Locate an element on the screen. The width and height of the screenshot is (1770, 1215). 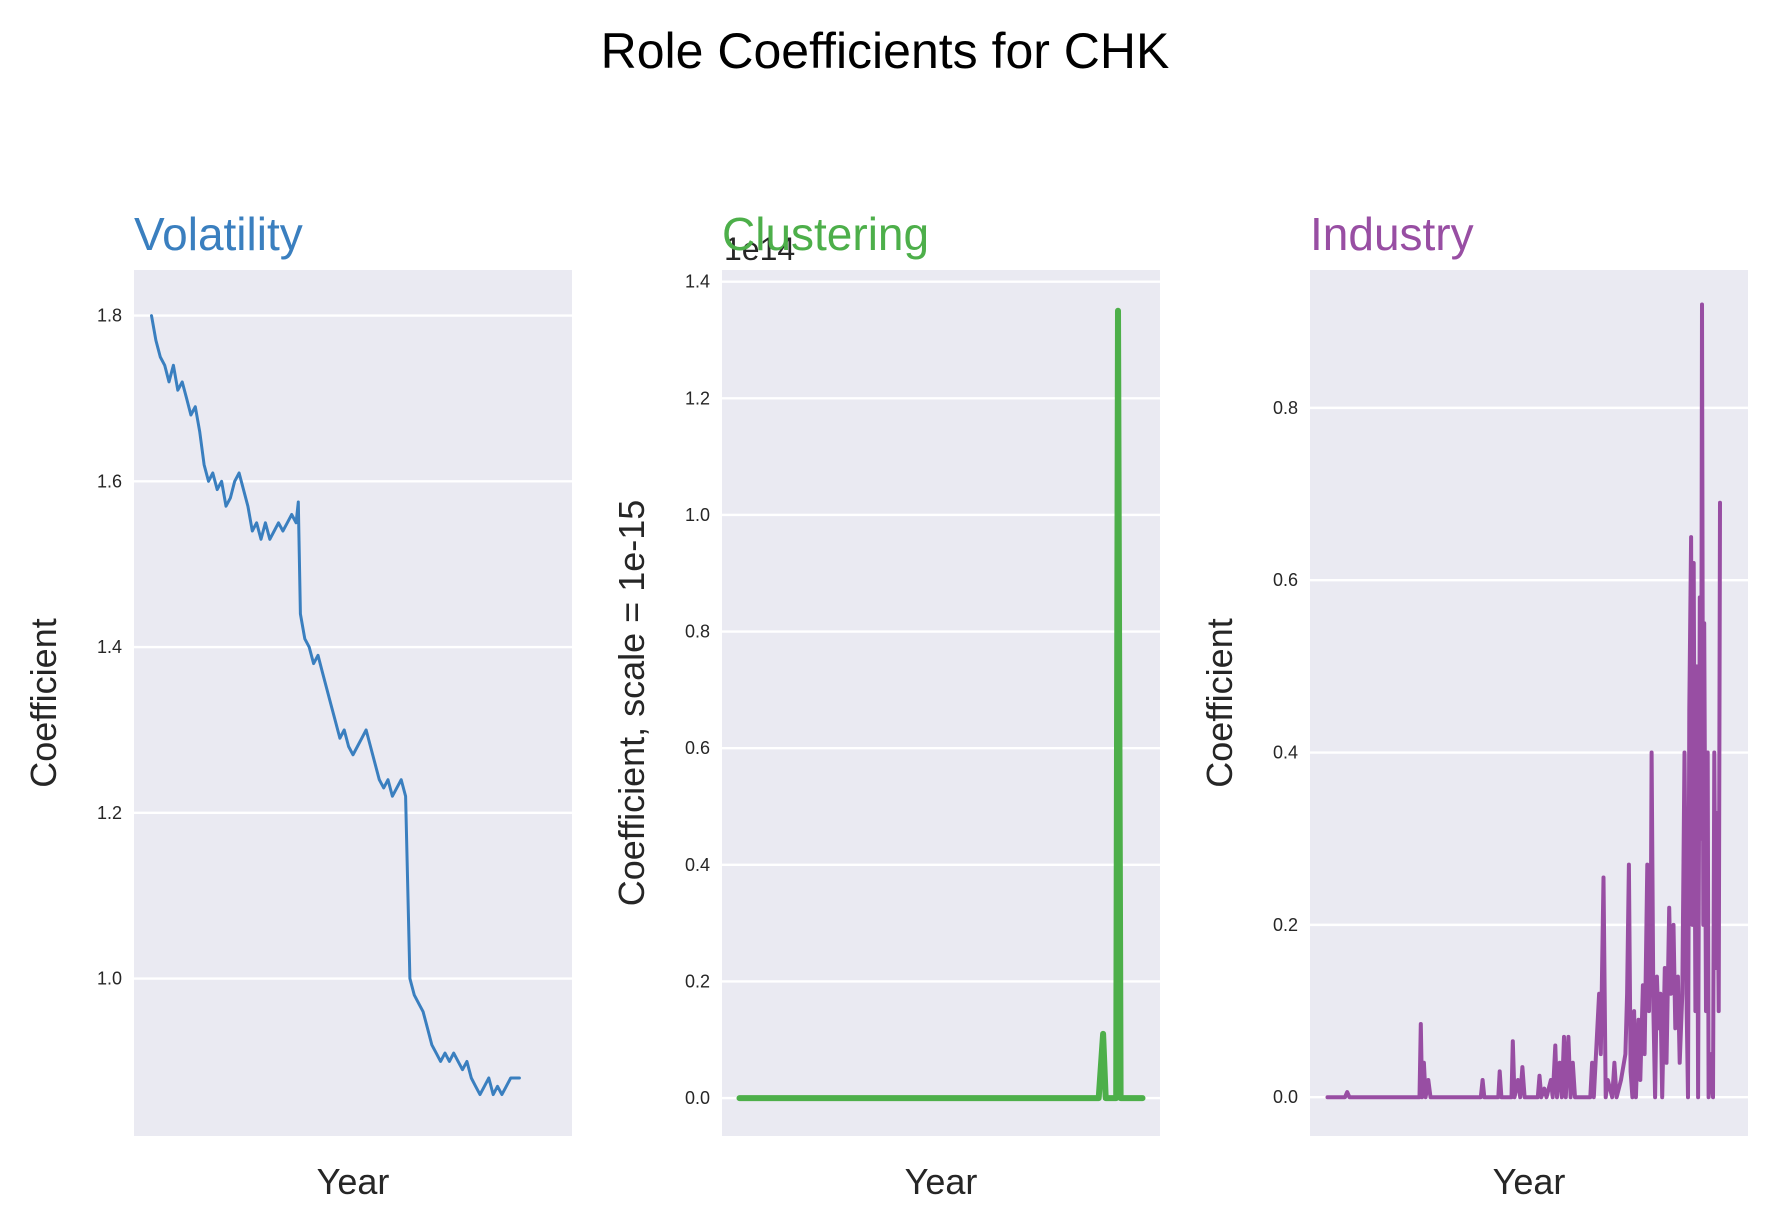
panel-title: Volatility is located at coordinates (218, 234).